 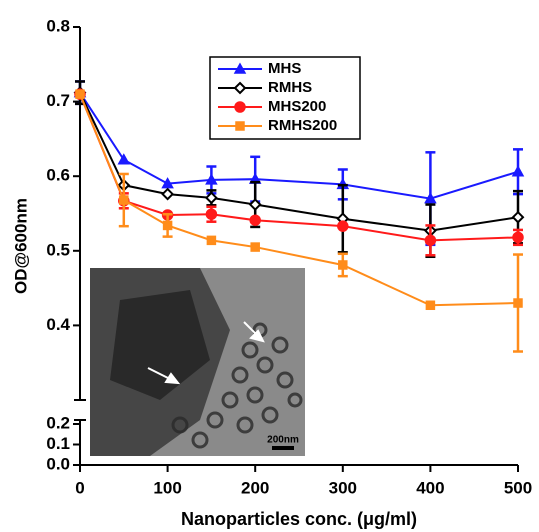 What do you see at coordinates (302, 125) in the screenshot?
I see `legend-label: RMHS200` at bounding box center [302, 125].